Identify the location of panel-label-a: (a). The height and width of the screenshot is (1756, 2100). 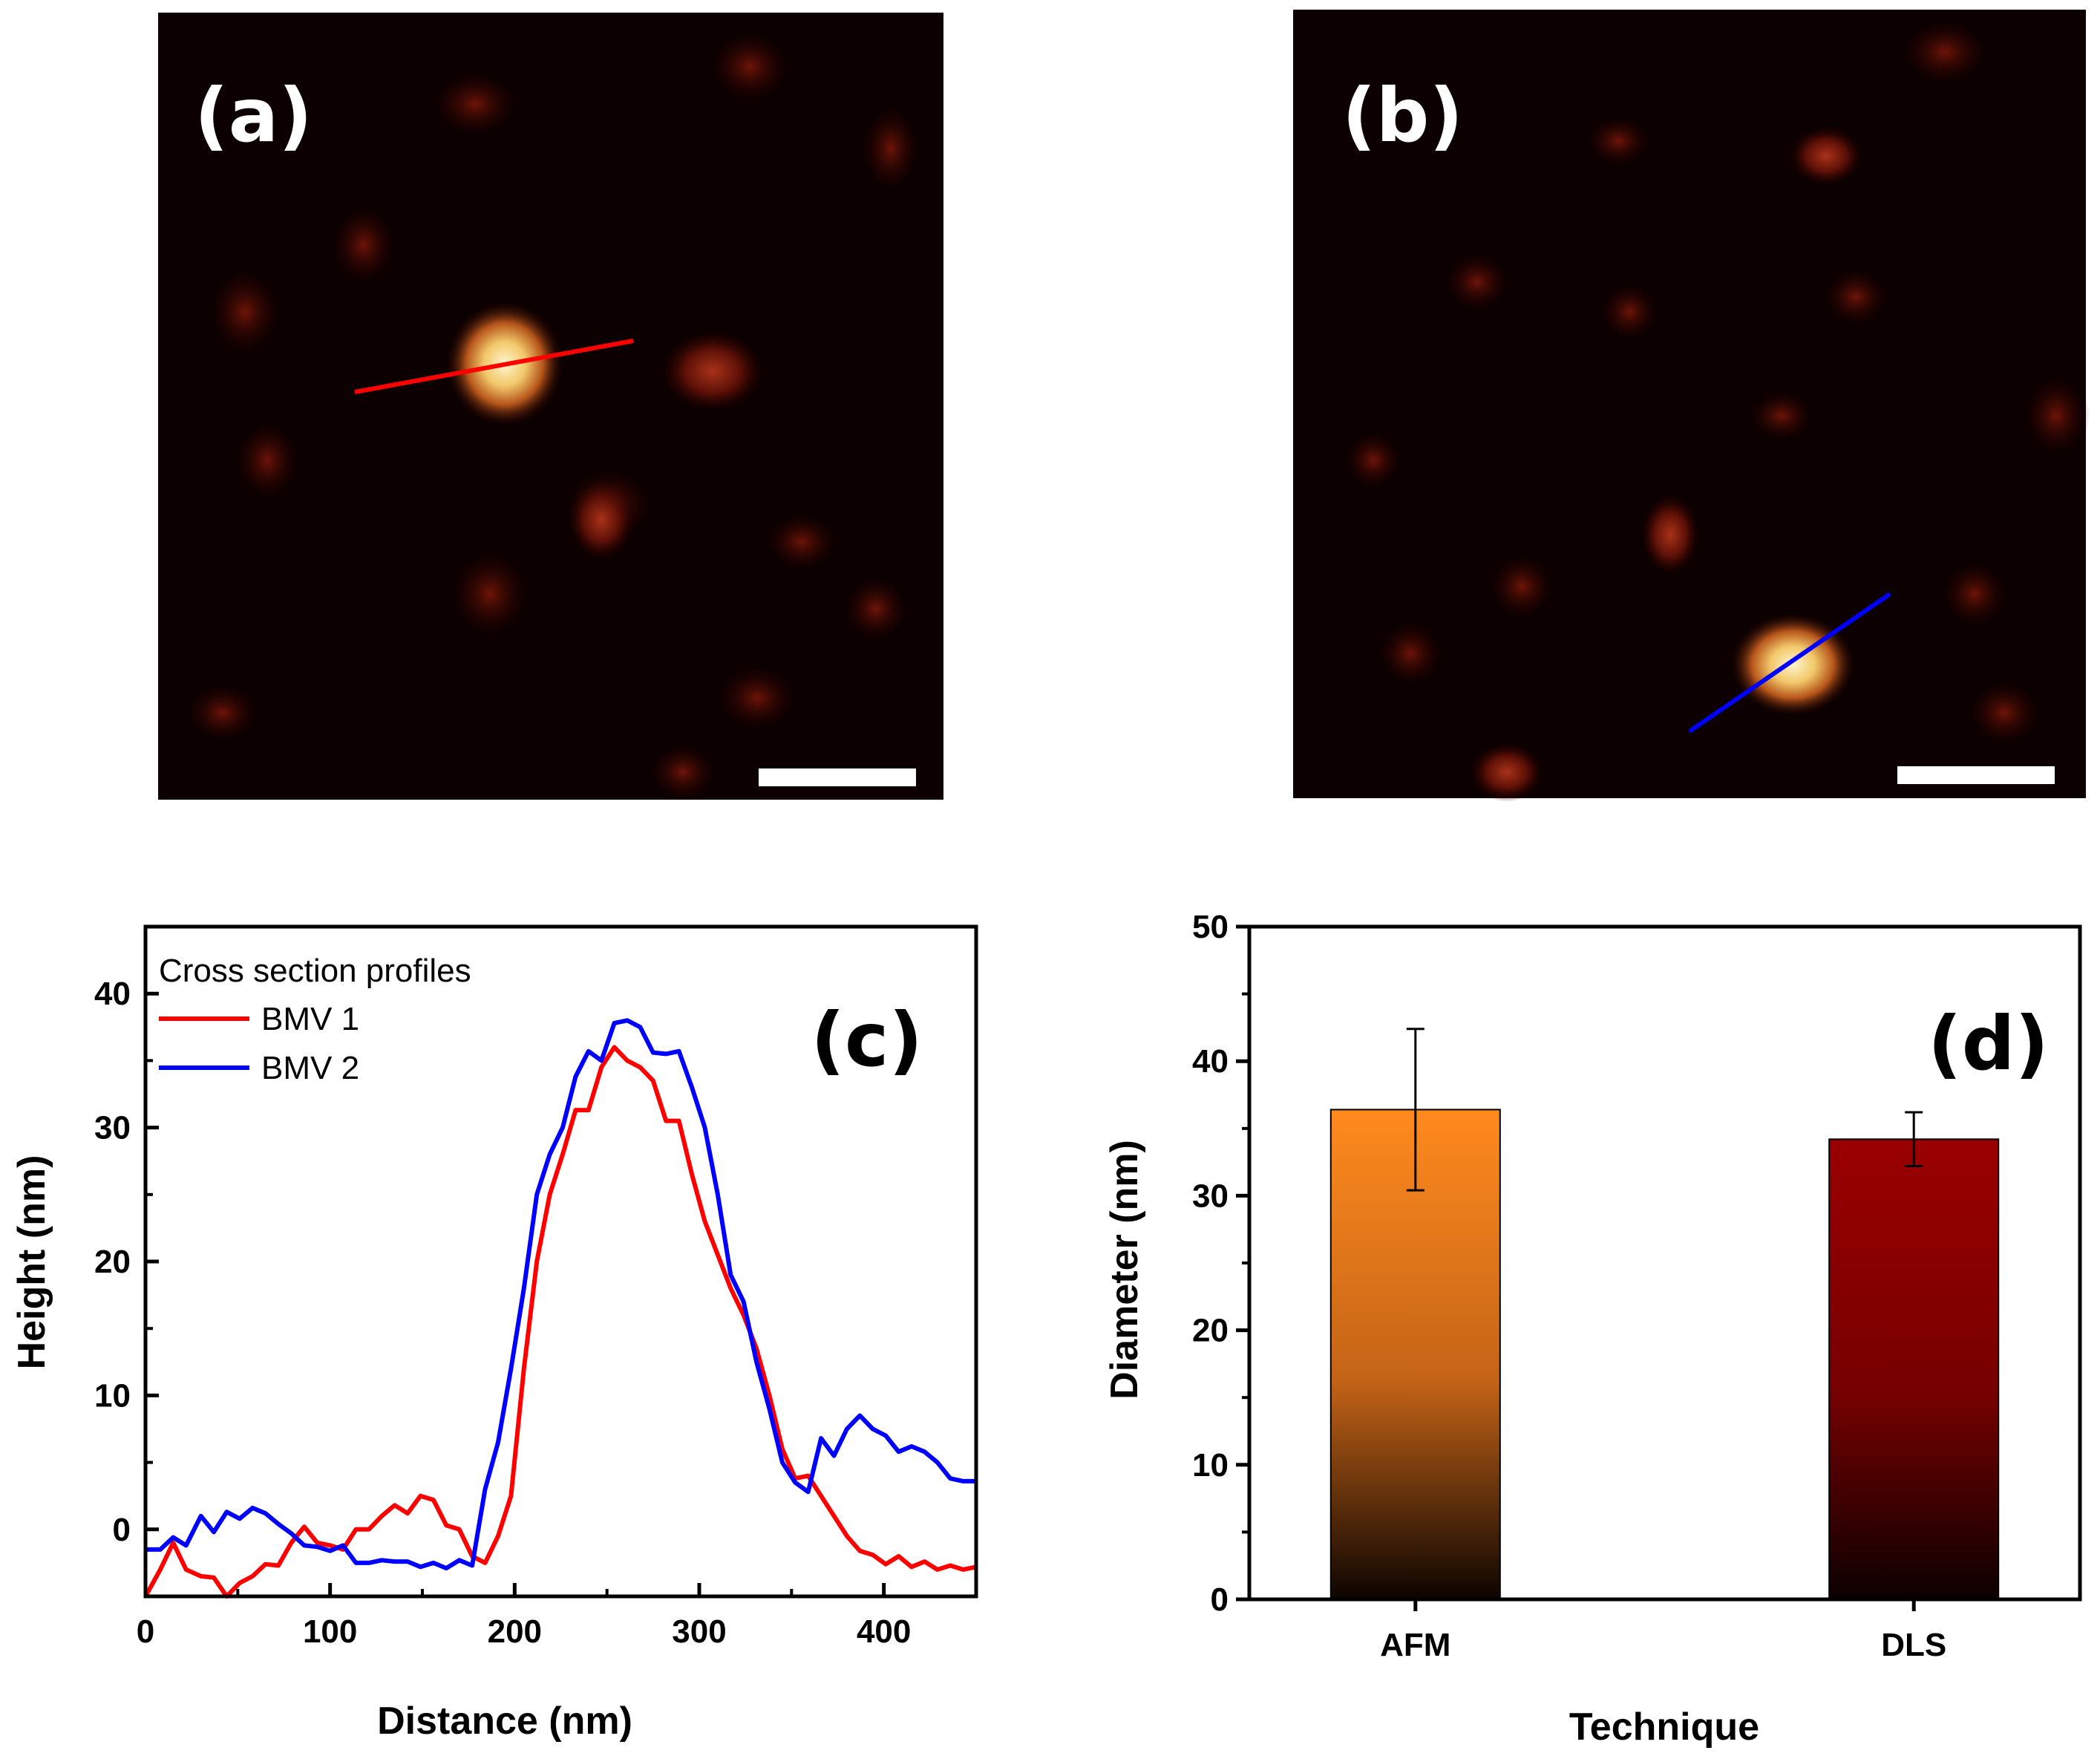
(254, 116).